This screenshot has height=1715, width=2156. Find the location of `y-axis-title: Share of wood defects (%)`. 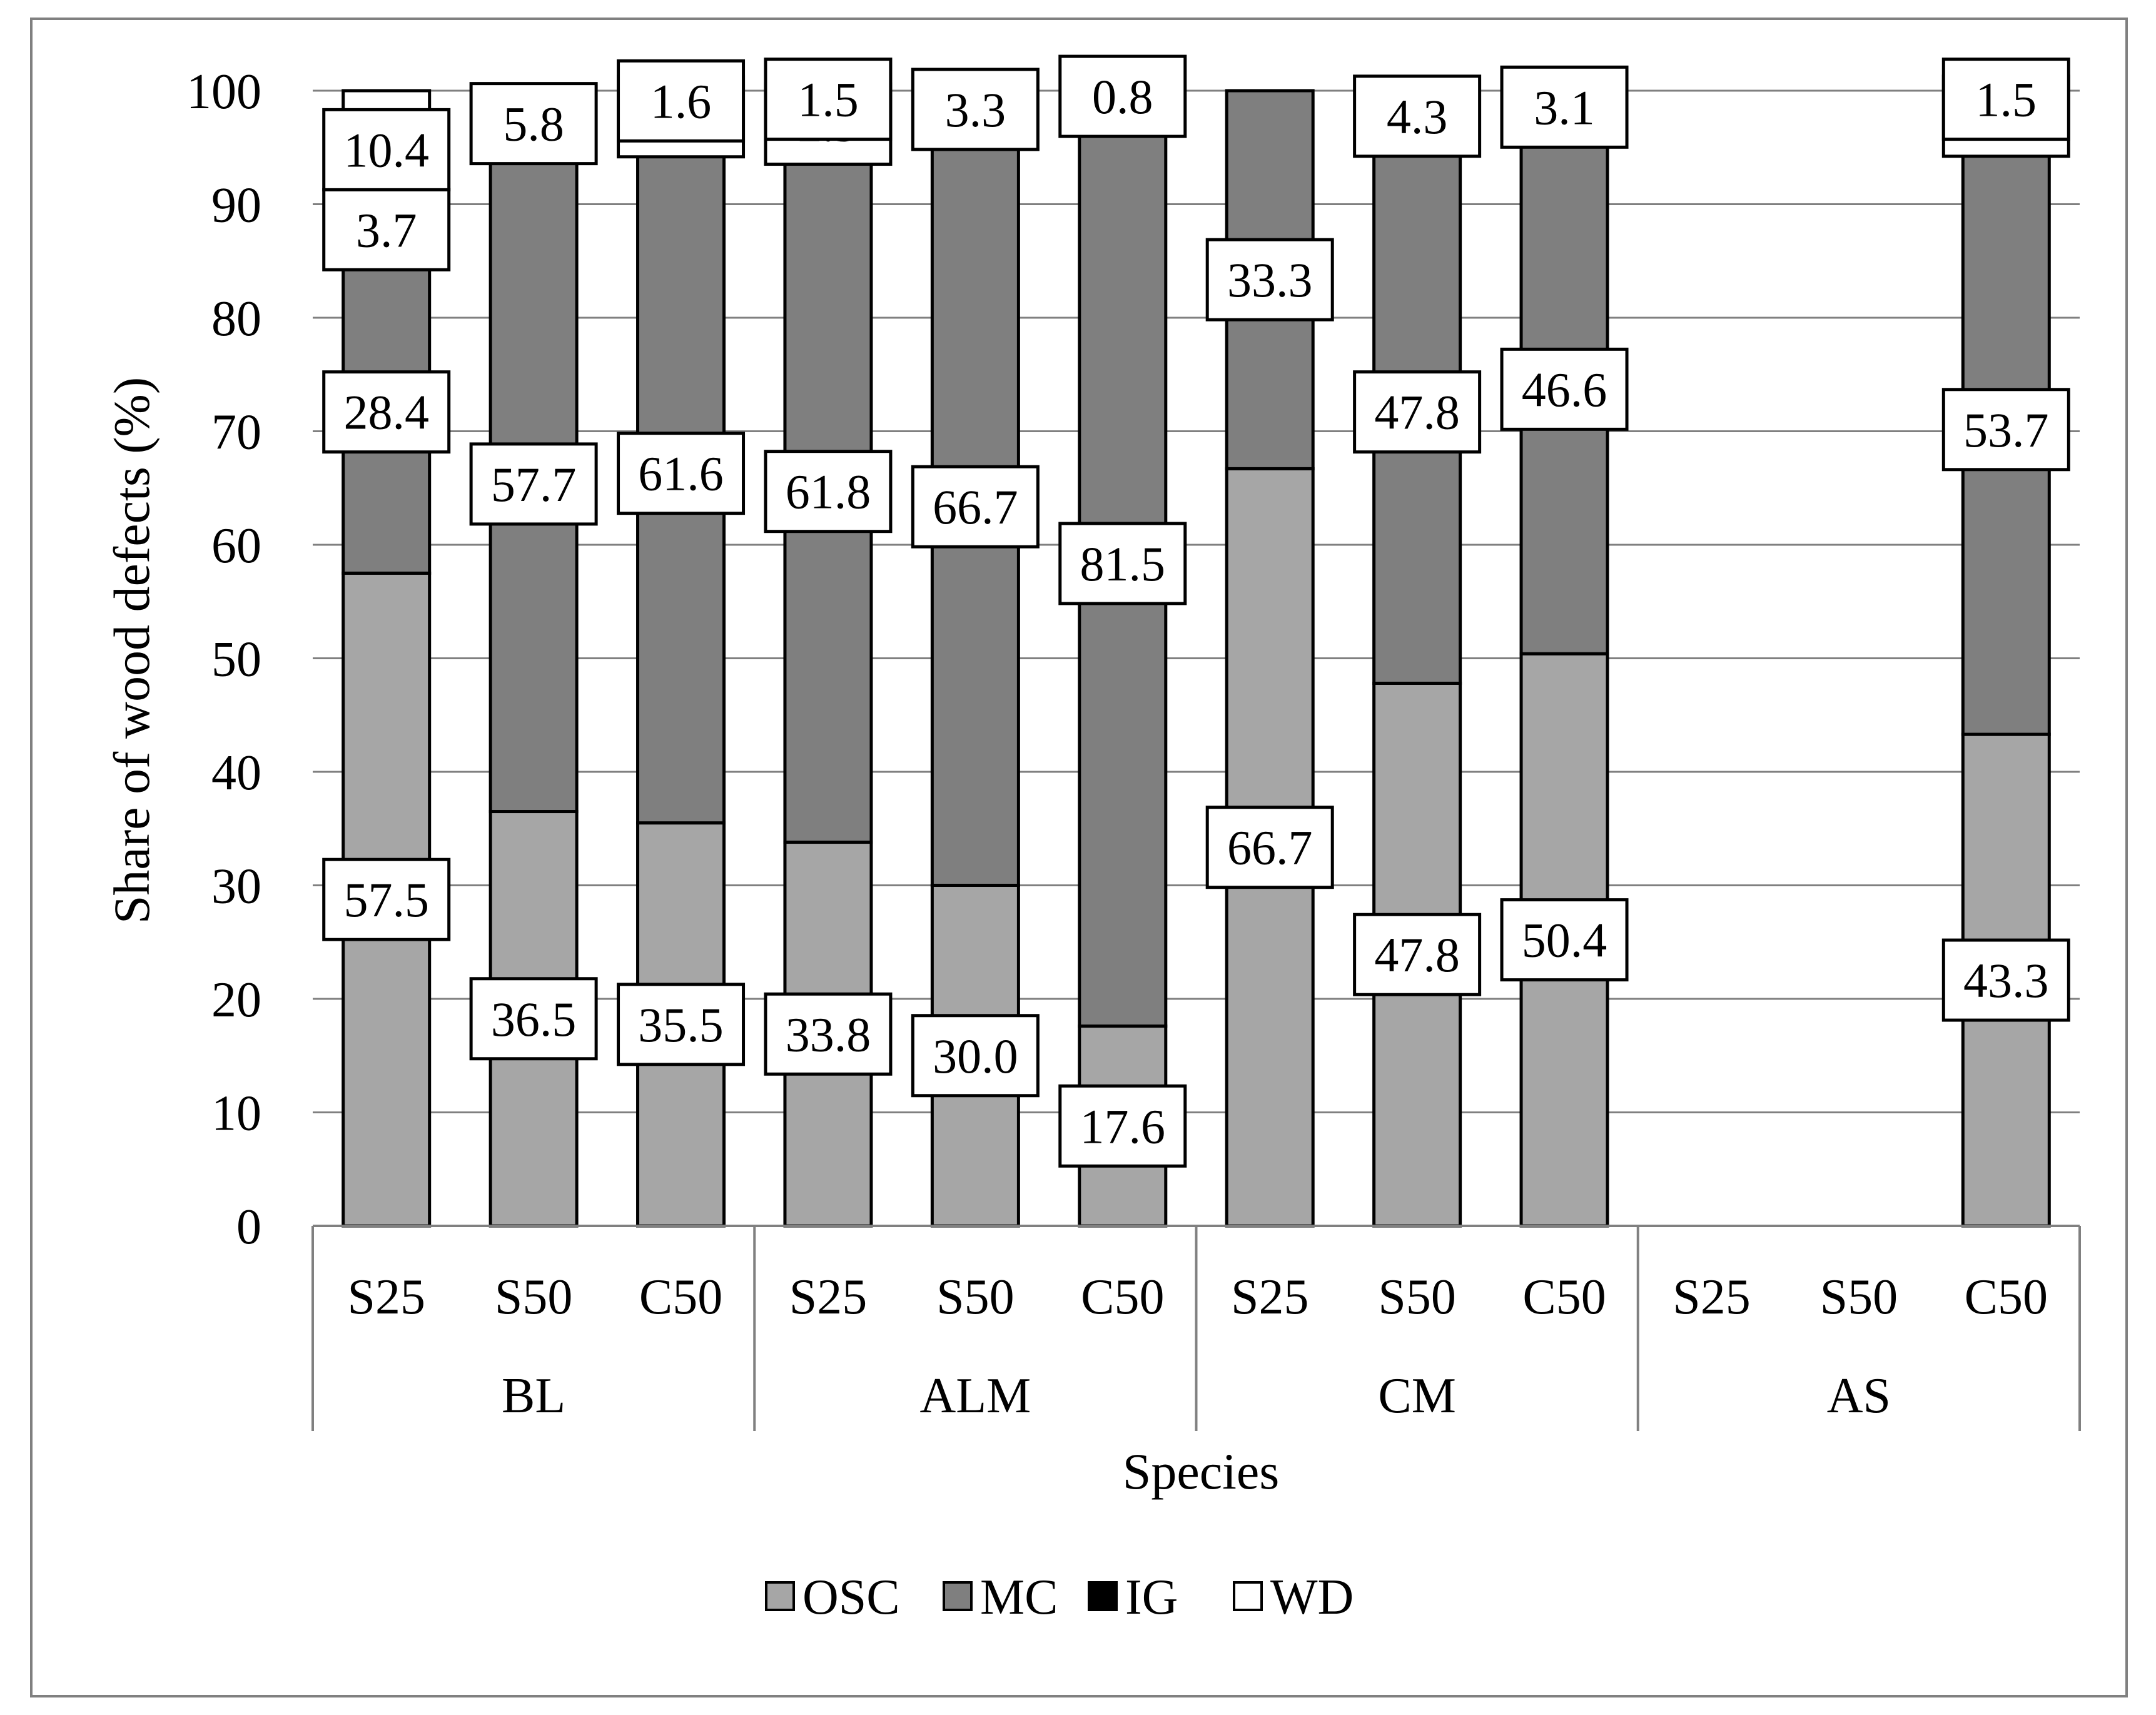

y-axis-title: Share of wood defects (%) is located at coordinates (131, 650).